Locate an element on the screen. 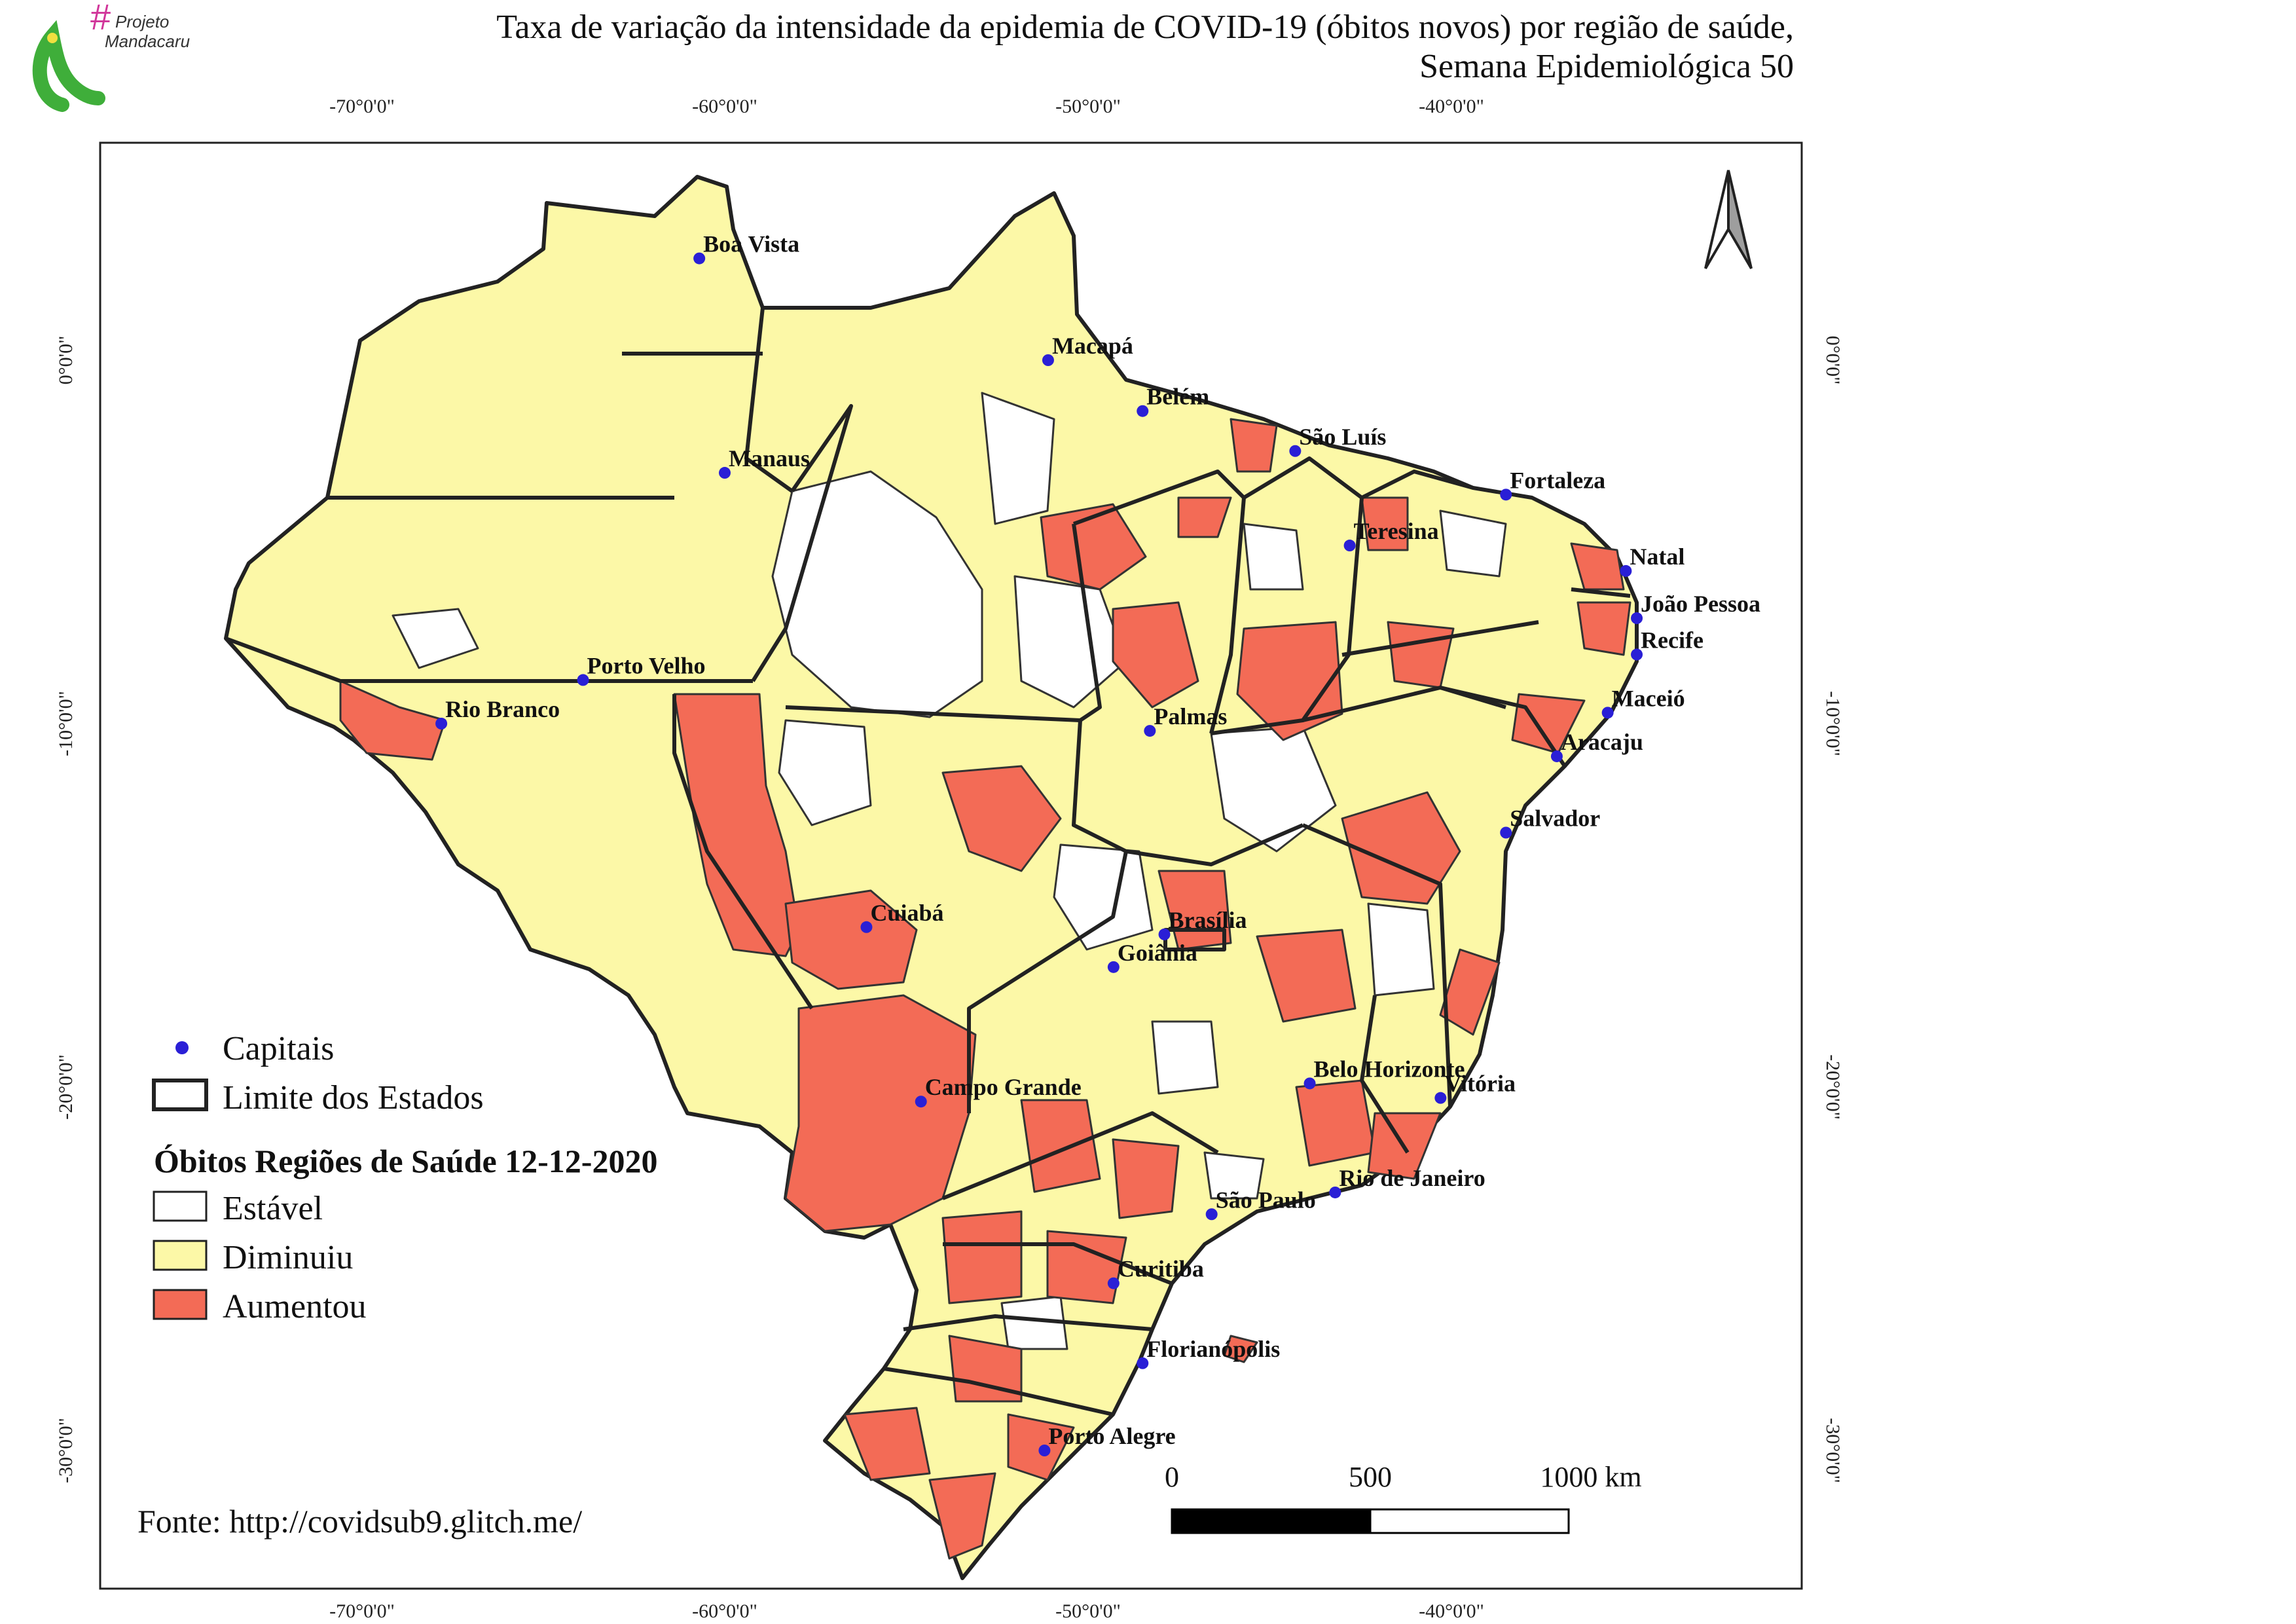 This screenshot has height=1624, width=2296. legend-label-stable: Estável is located at coordinates (273, 1208).